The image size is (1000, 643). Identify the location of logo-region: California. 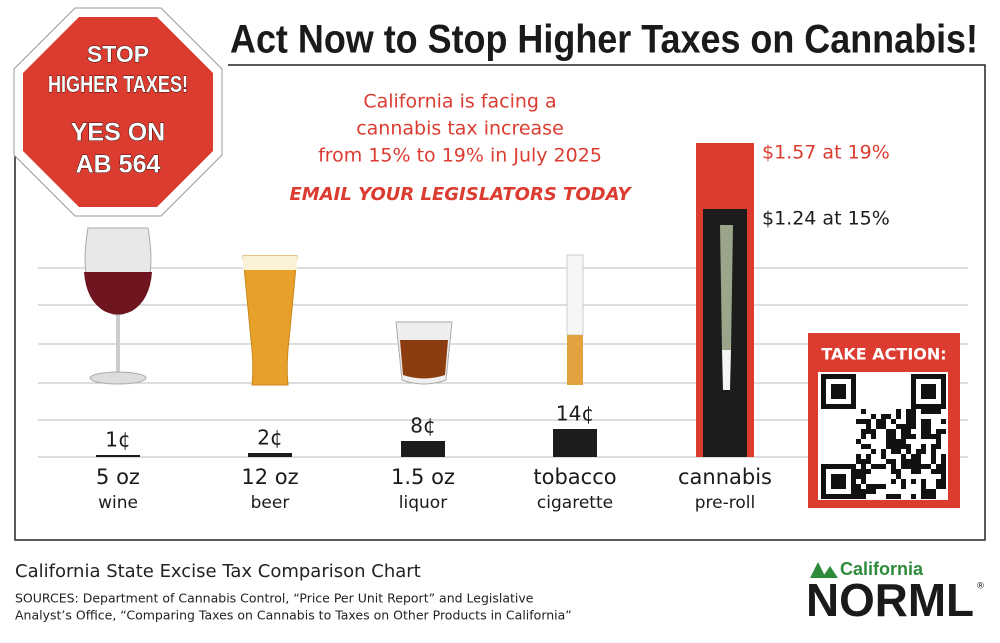
(882, 569).